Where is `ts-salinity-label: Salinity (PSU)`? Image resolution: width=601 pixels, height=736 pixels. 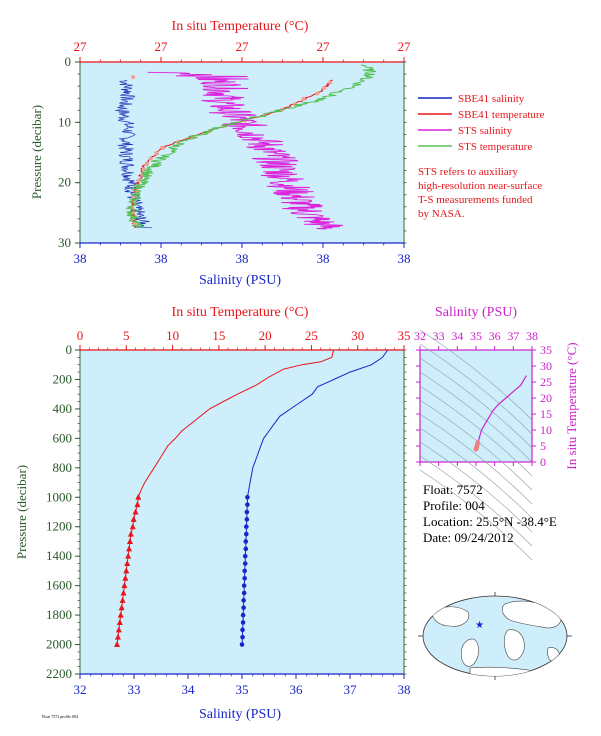
ts-salinity-label: Salinity (PSU) is located at coordinates (476, 312).